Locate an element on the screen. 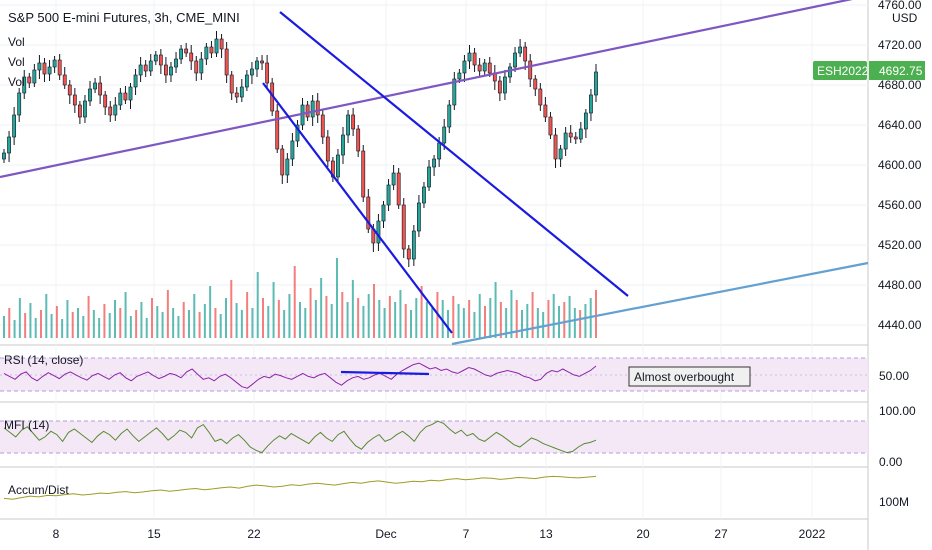 This screenshot has width=932, height=550. time-tick-label: 13 is located at coordinates (546, 534).